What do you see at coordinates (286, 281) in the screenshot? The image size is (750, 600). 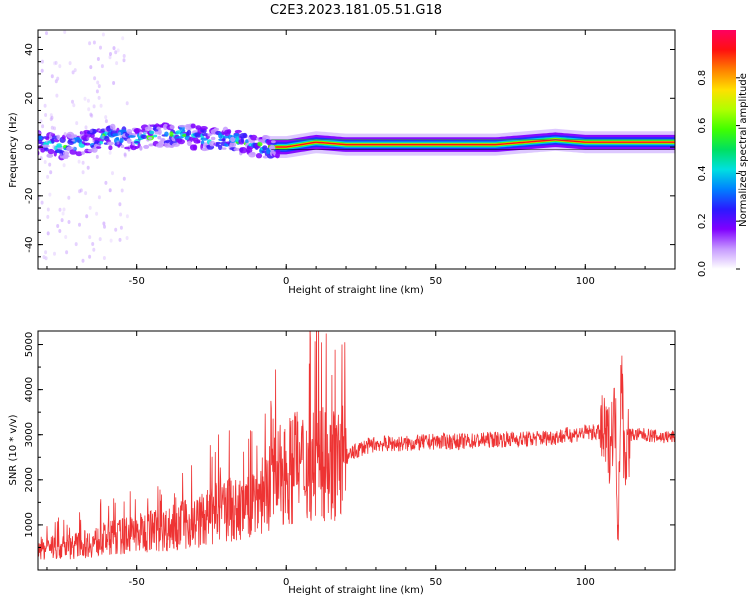 I see `x-tick-label: 0` at bounding box center [286, 281].